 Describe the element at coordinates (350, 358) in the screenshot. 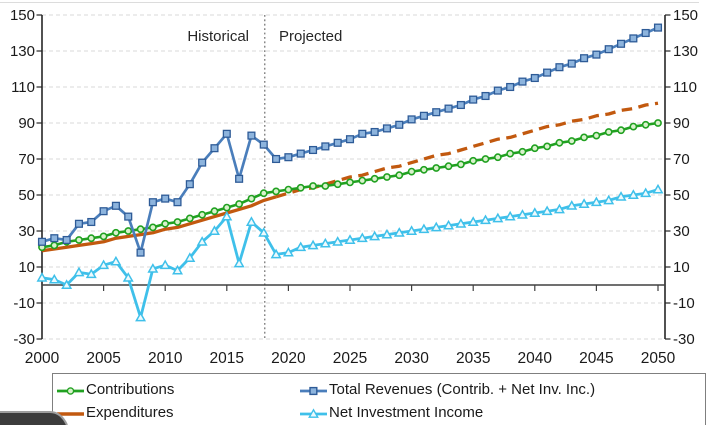

I see `x-tick-label: 2025` at that location.